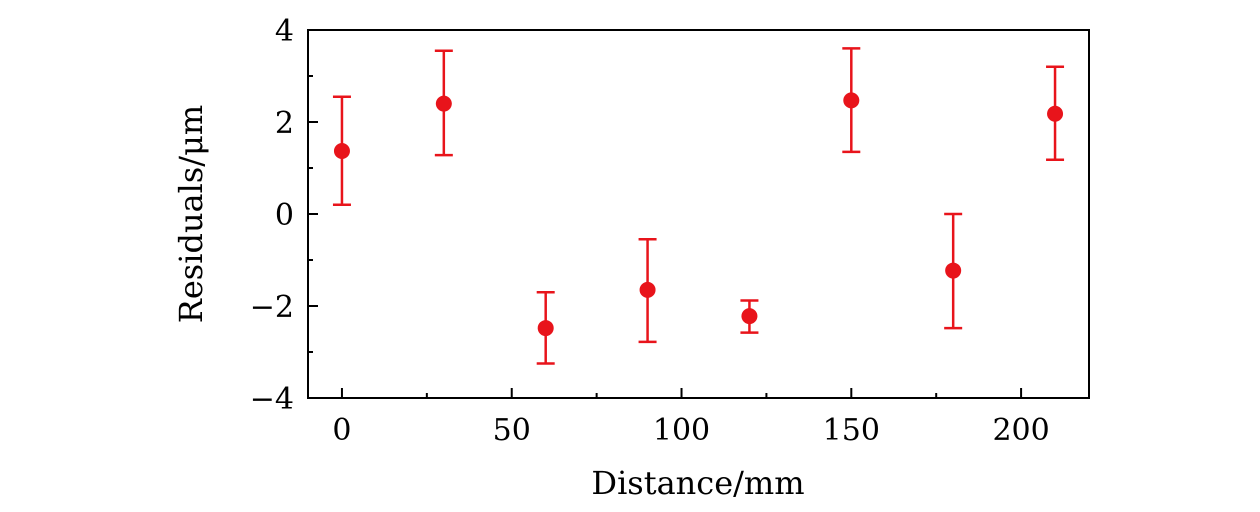 The height and width of the screenshot is (512, 1260). What do you see at coordinates (272, 307) in the screenshot?
I see `y-tick-label: −2` at bounding box center [272, 307].